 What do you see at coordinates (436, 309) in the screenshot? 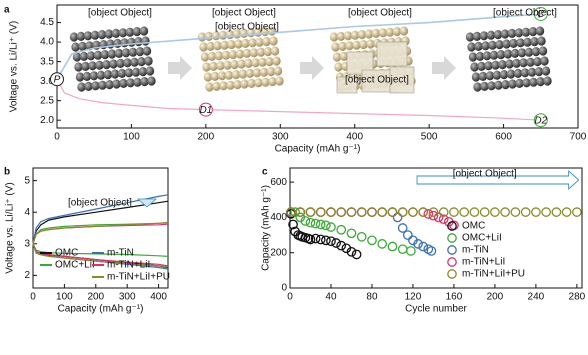
I see `x-axis-label: Cycle number` at bounding box center [436, 309].